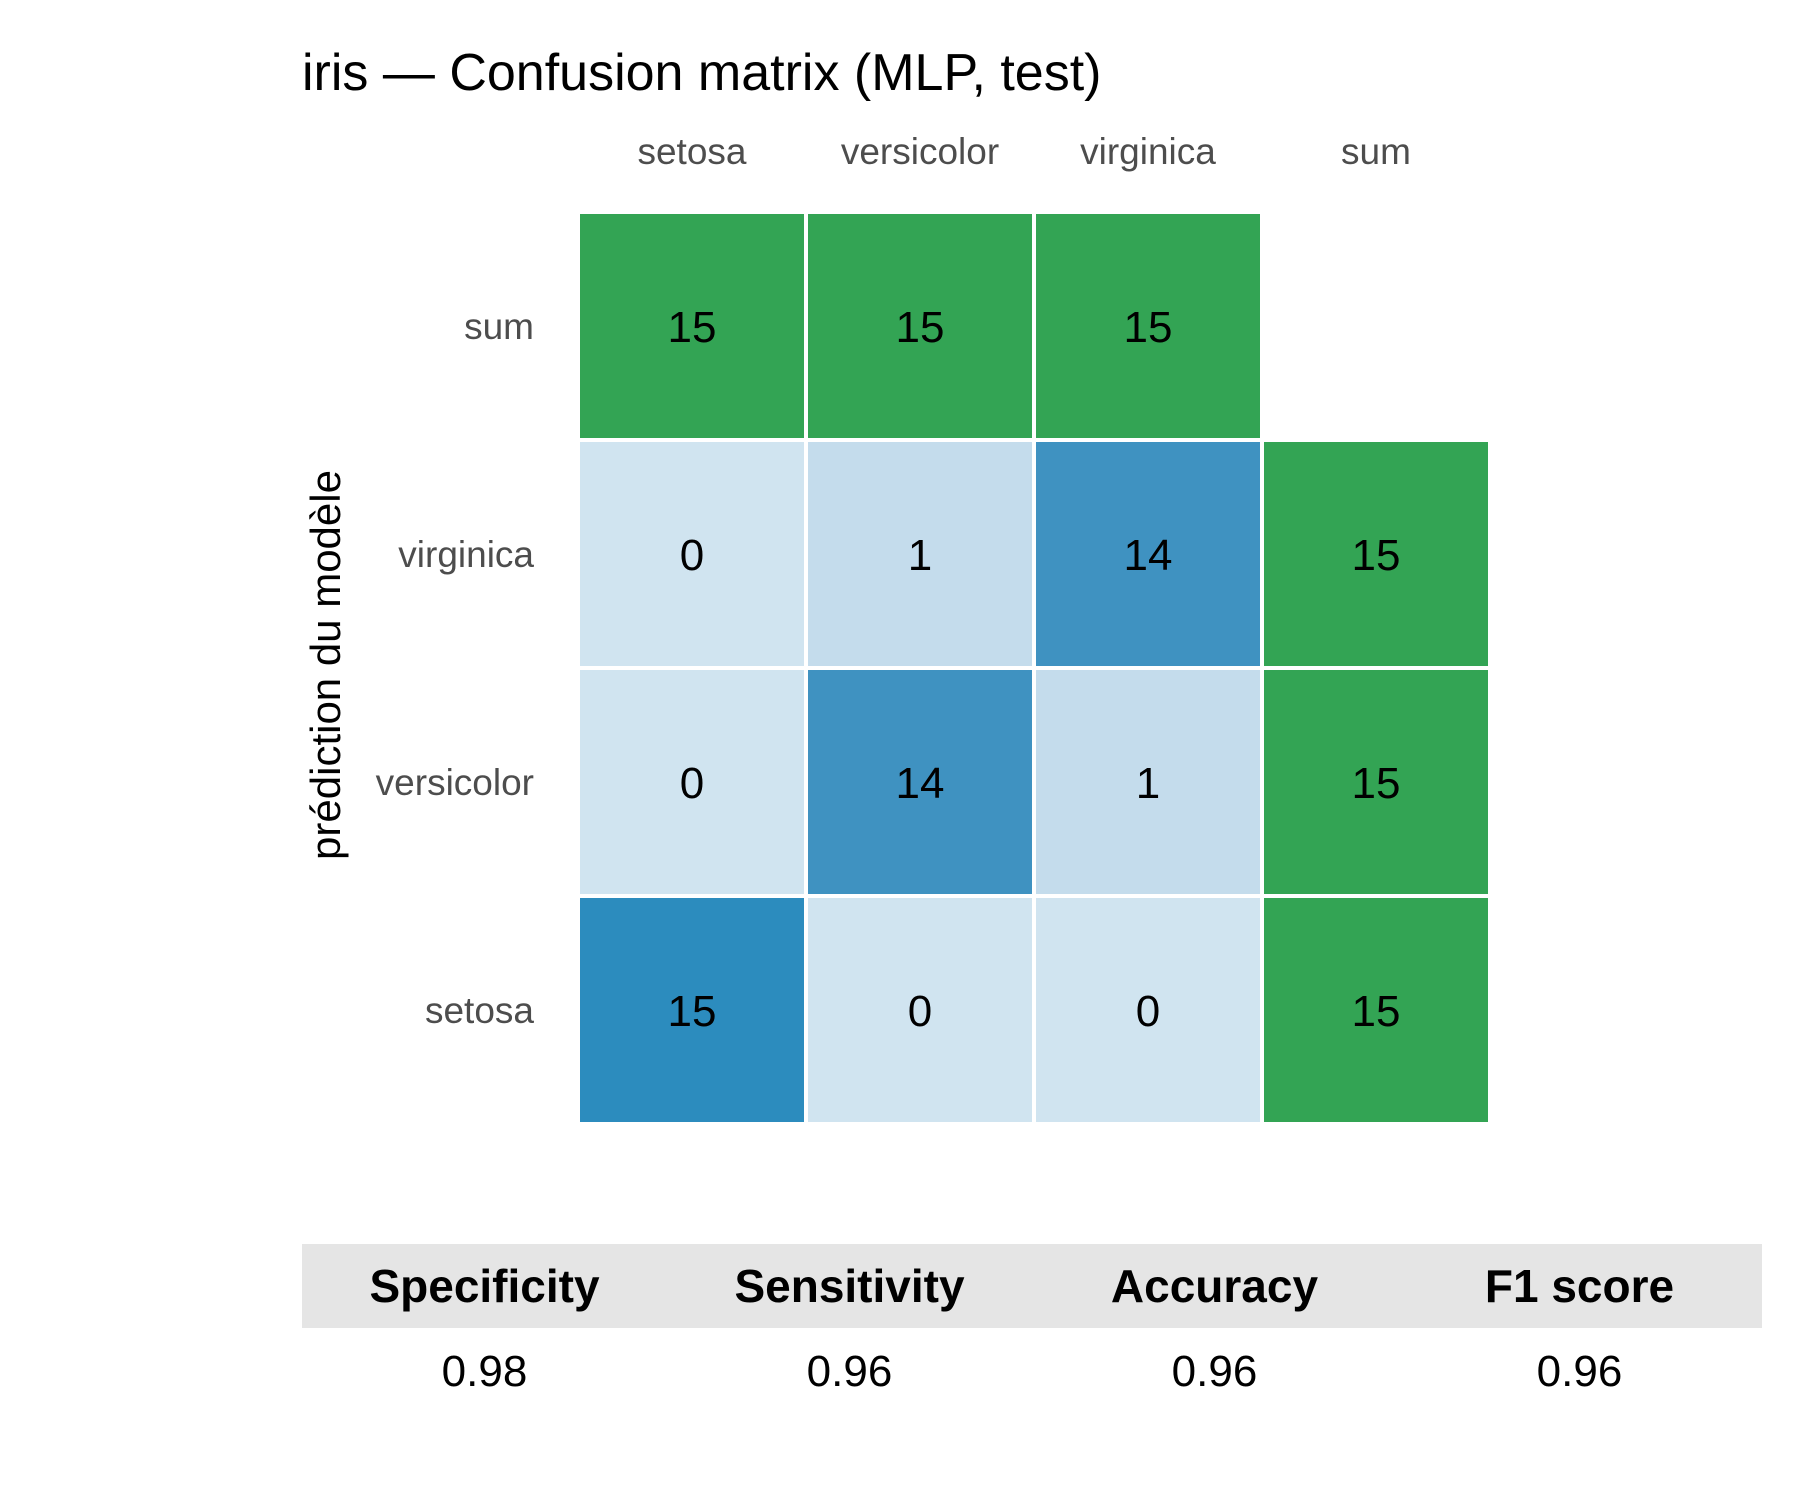 The width and height of the screenshot is (1800, 1500). What do you see at coordinates (849, 1372) in the screenshot?
I see `metric-value-sensitivity: 0.96` at bounding box center [849, 1372].